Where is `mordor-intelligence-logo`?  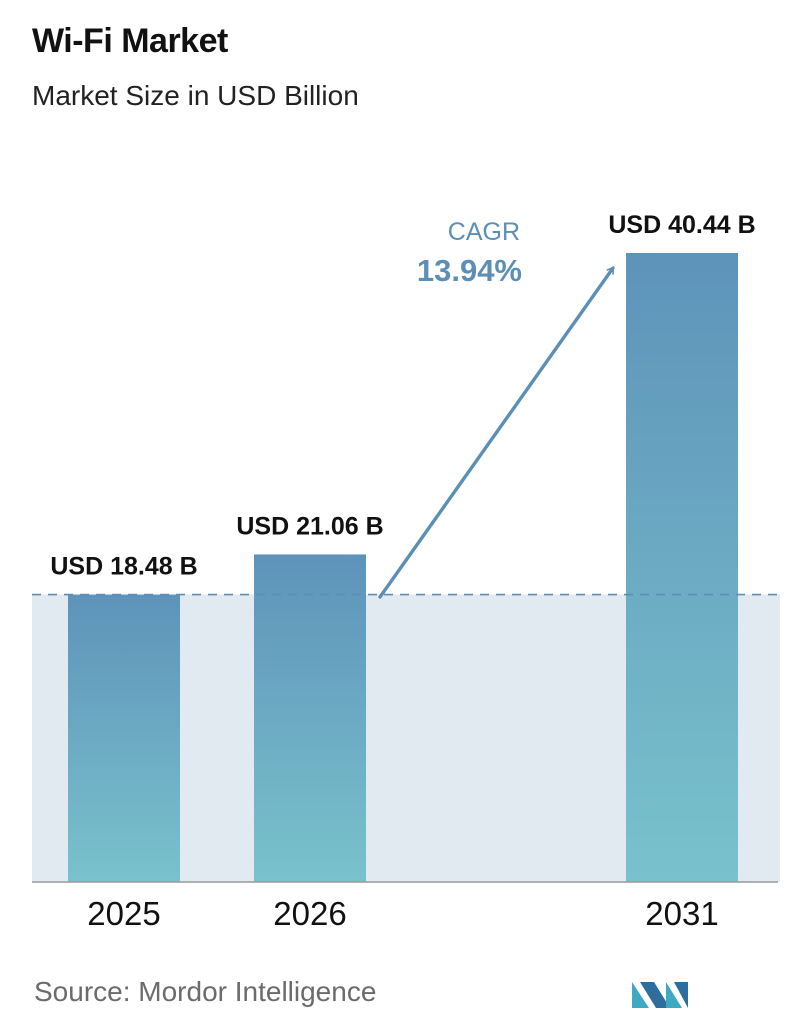 mordor-intelligence-logo is located at coordinates (660, 995).